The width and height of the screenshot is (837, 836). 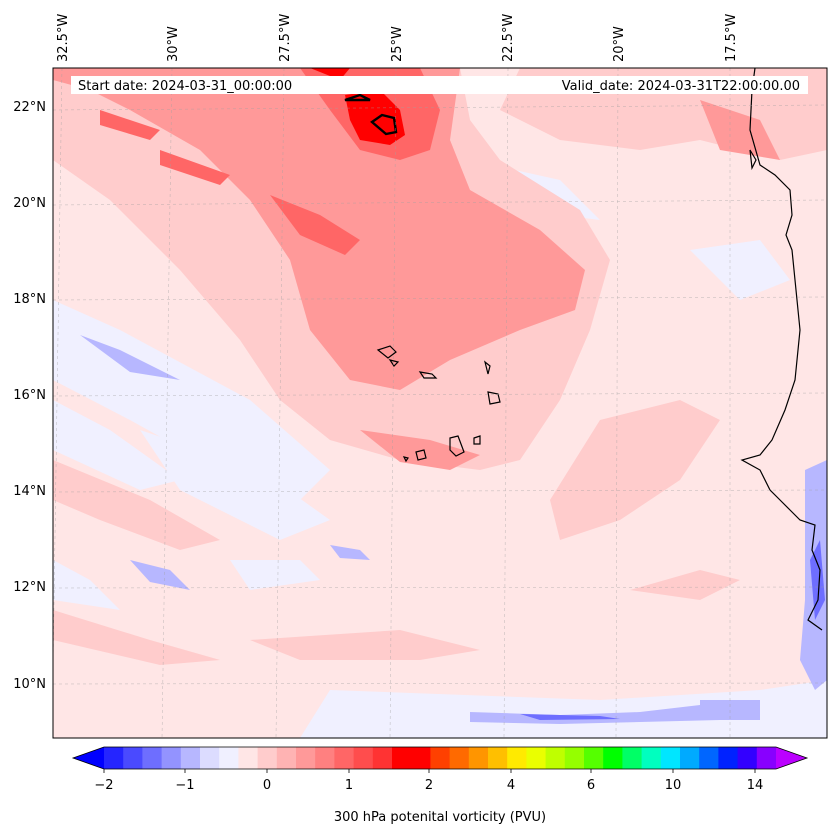 What do you see at coordinates (731, 38) in the screenshot?
I see `lon-label: 17.5°W` at bounding box center [731, 38].